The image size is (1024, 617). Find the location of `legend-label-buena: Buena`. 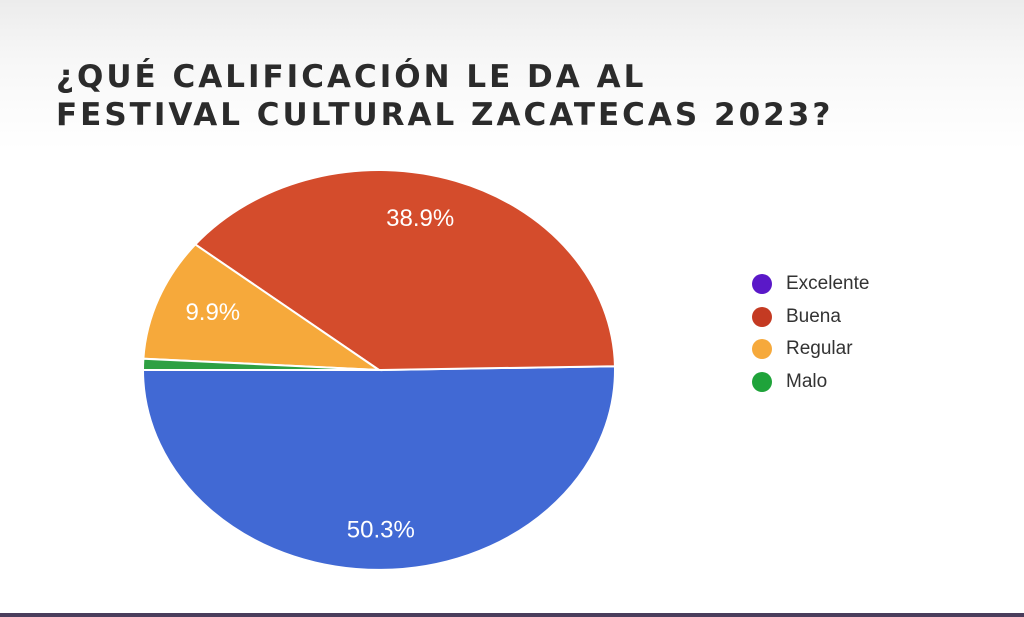

legend-label-buena: Buena is located at coordinates (813, 316).